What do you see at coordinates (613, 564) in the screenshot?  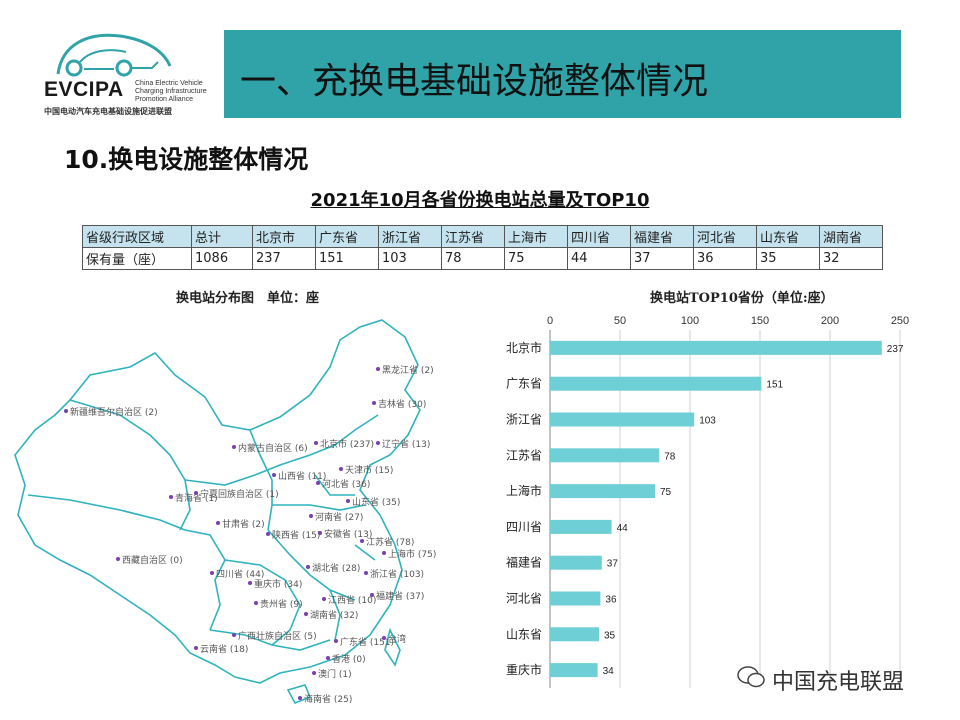 I see `data-label: 37` at bounding box center [613, 564].